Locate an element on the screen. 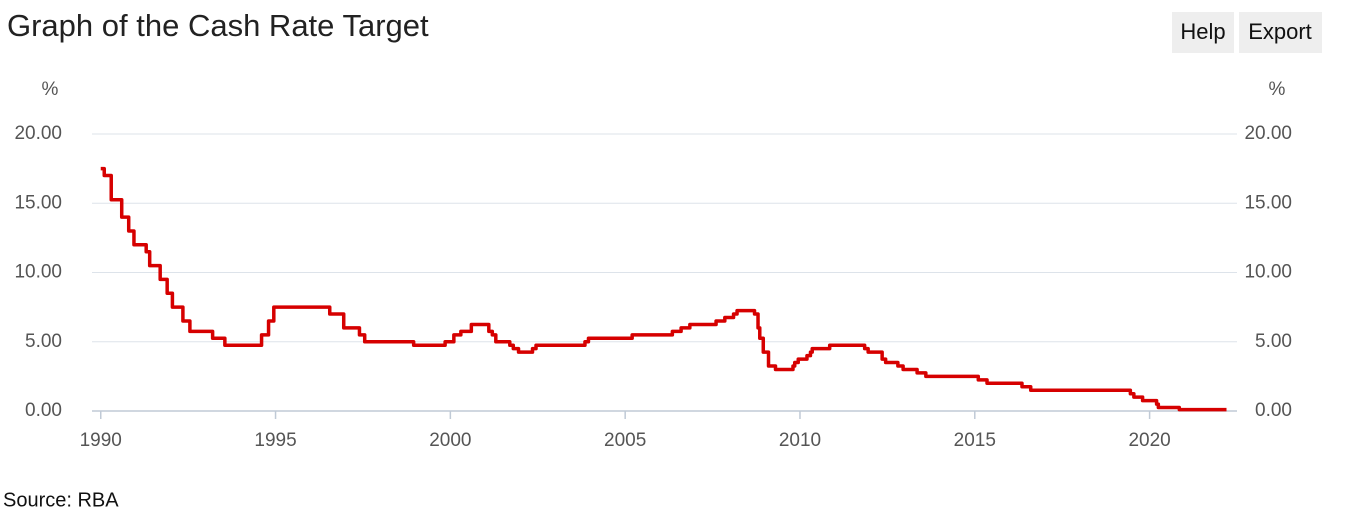 The image size is (1347, 523). help-button-label: Help is located at coordinates (1202, 31).